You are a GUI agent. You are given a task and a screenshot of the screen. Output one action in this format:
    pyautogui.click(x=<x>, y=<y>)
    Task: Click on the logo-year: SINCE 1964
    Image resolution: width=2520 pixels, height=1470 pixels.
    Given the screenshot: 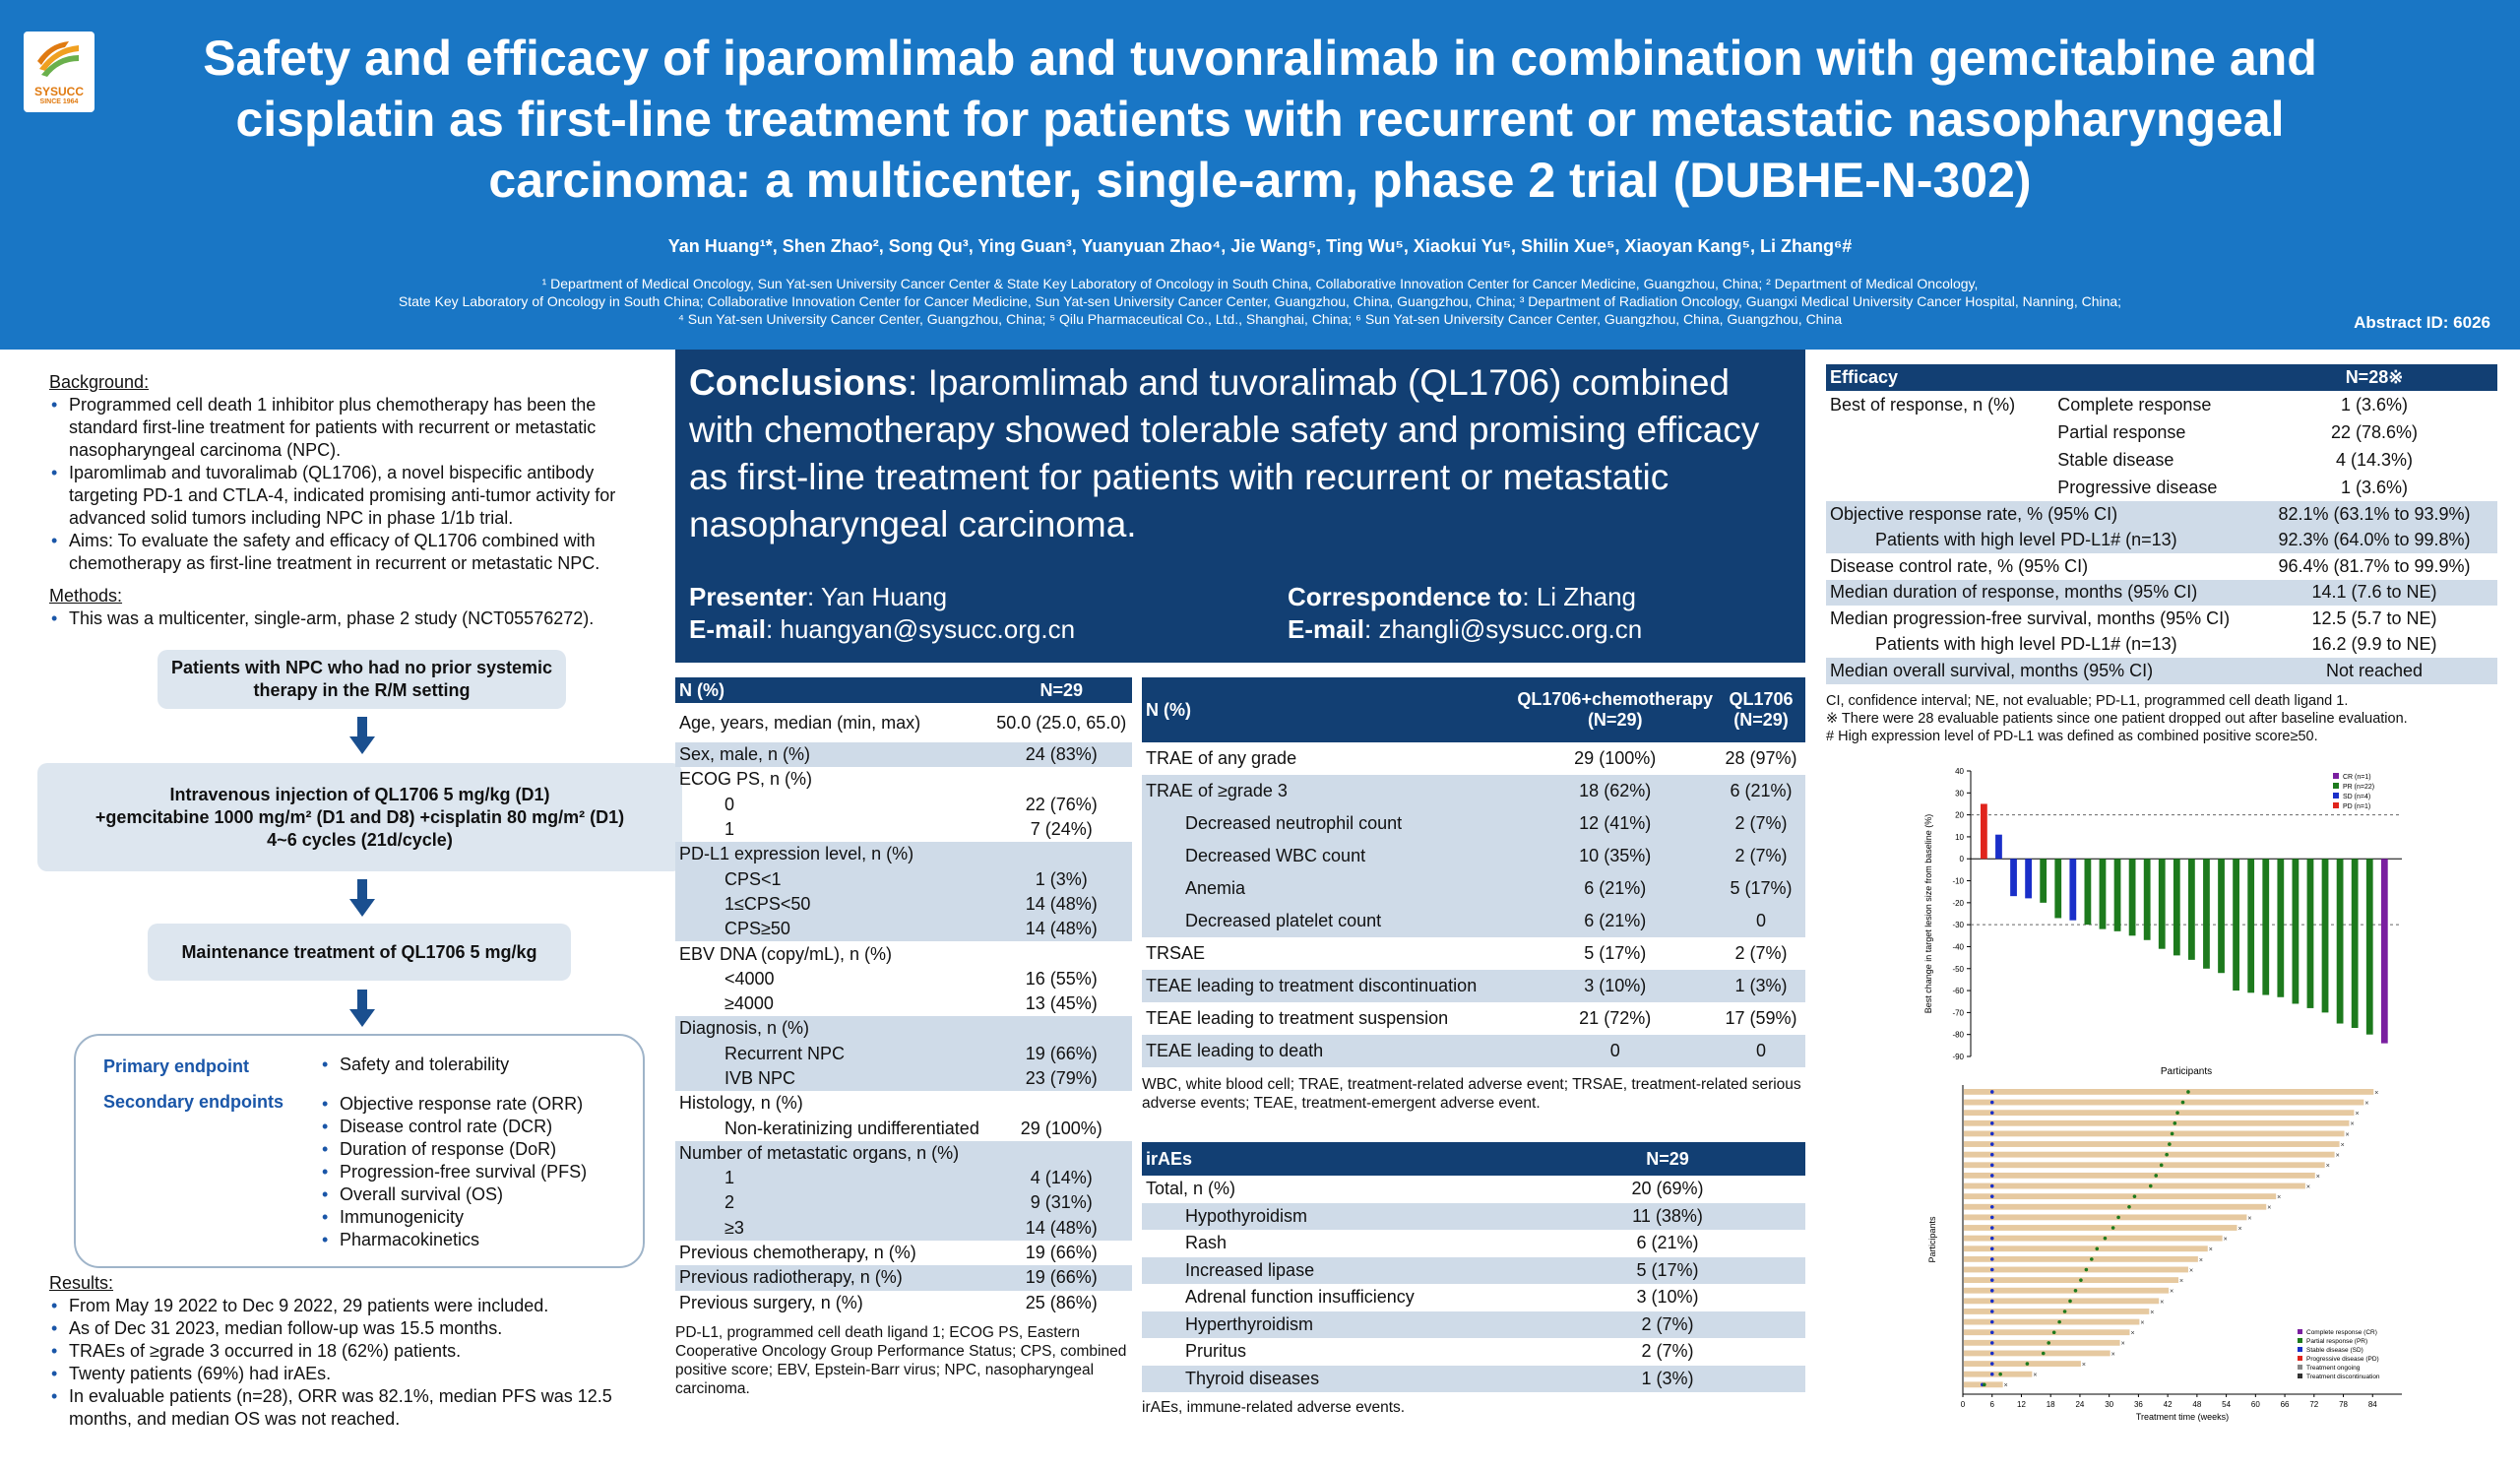 What is the action you would take?
    pyautogui.click(x=59, y=101)
    